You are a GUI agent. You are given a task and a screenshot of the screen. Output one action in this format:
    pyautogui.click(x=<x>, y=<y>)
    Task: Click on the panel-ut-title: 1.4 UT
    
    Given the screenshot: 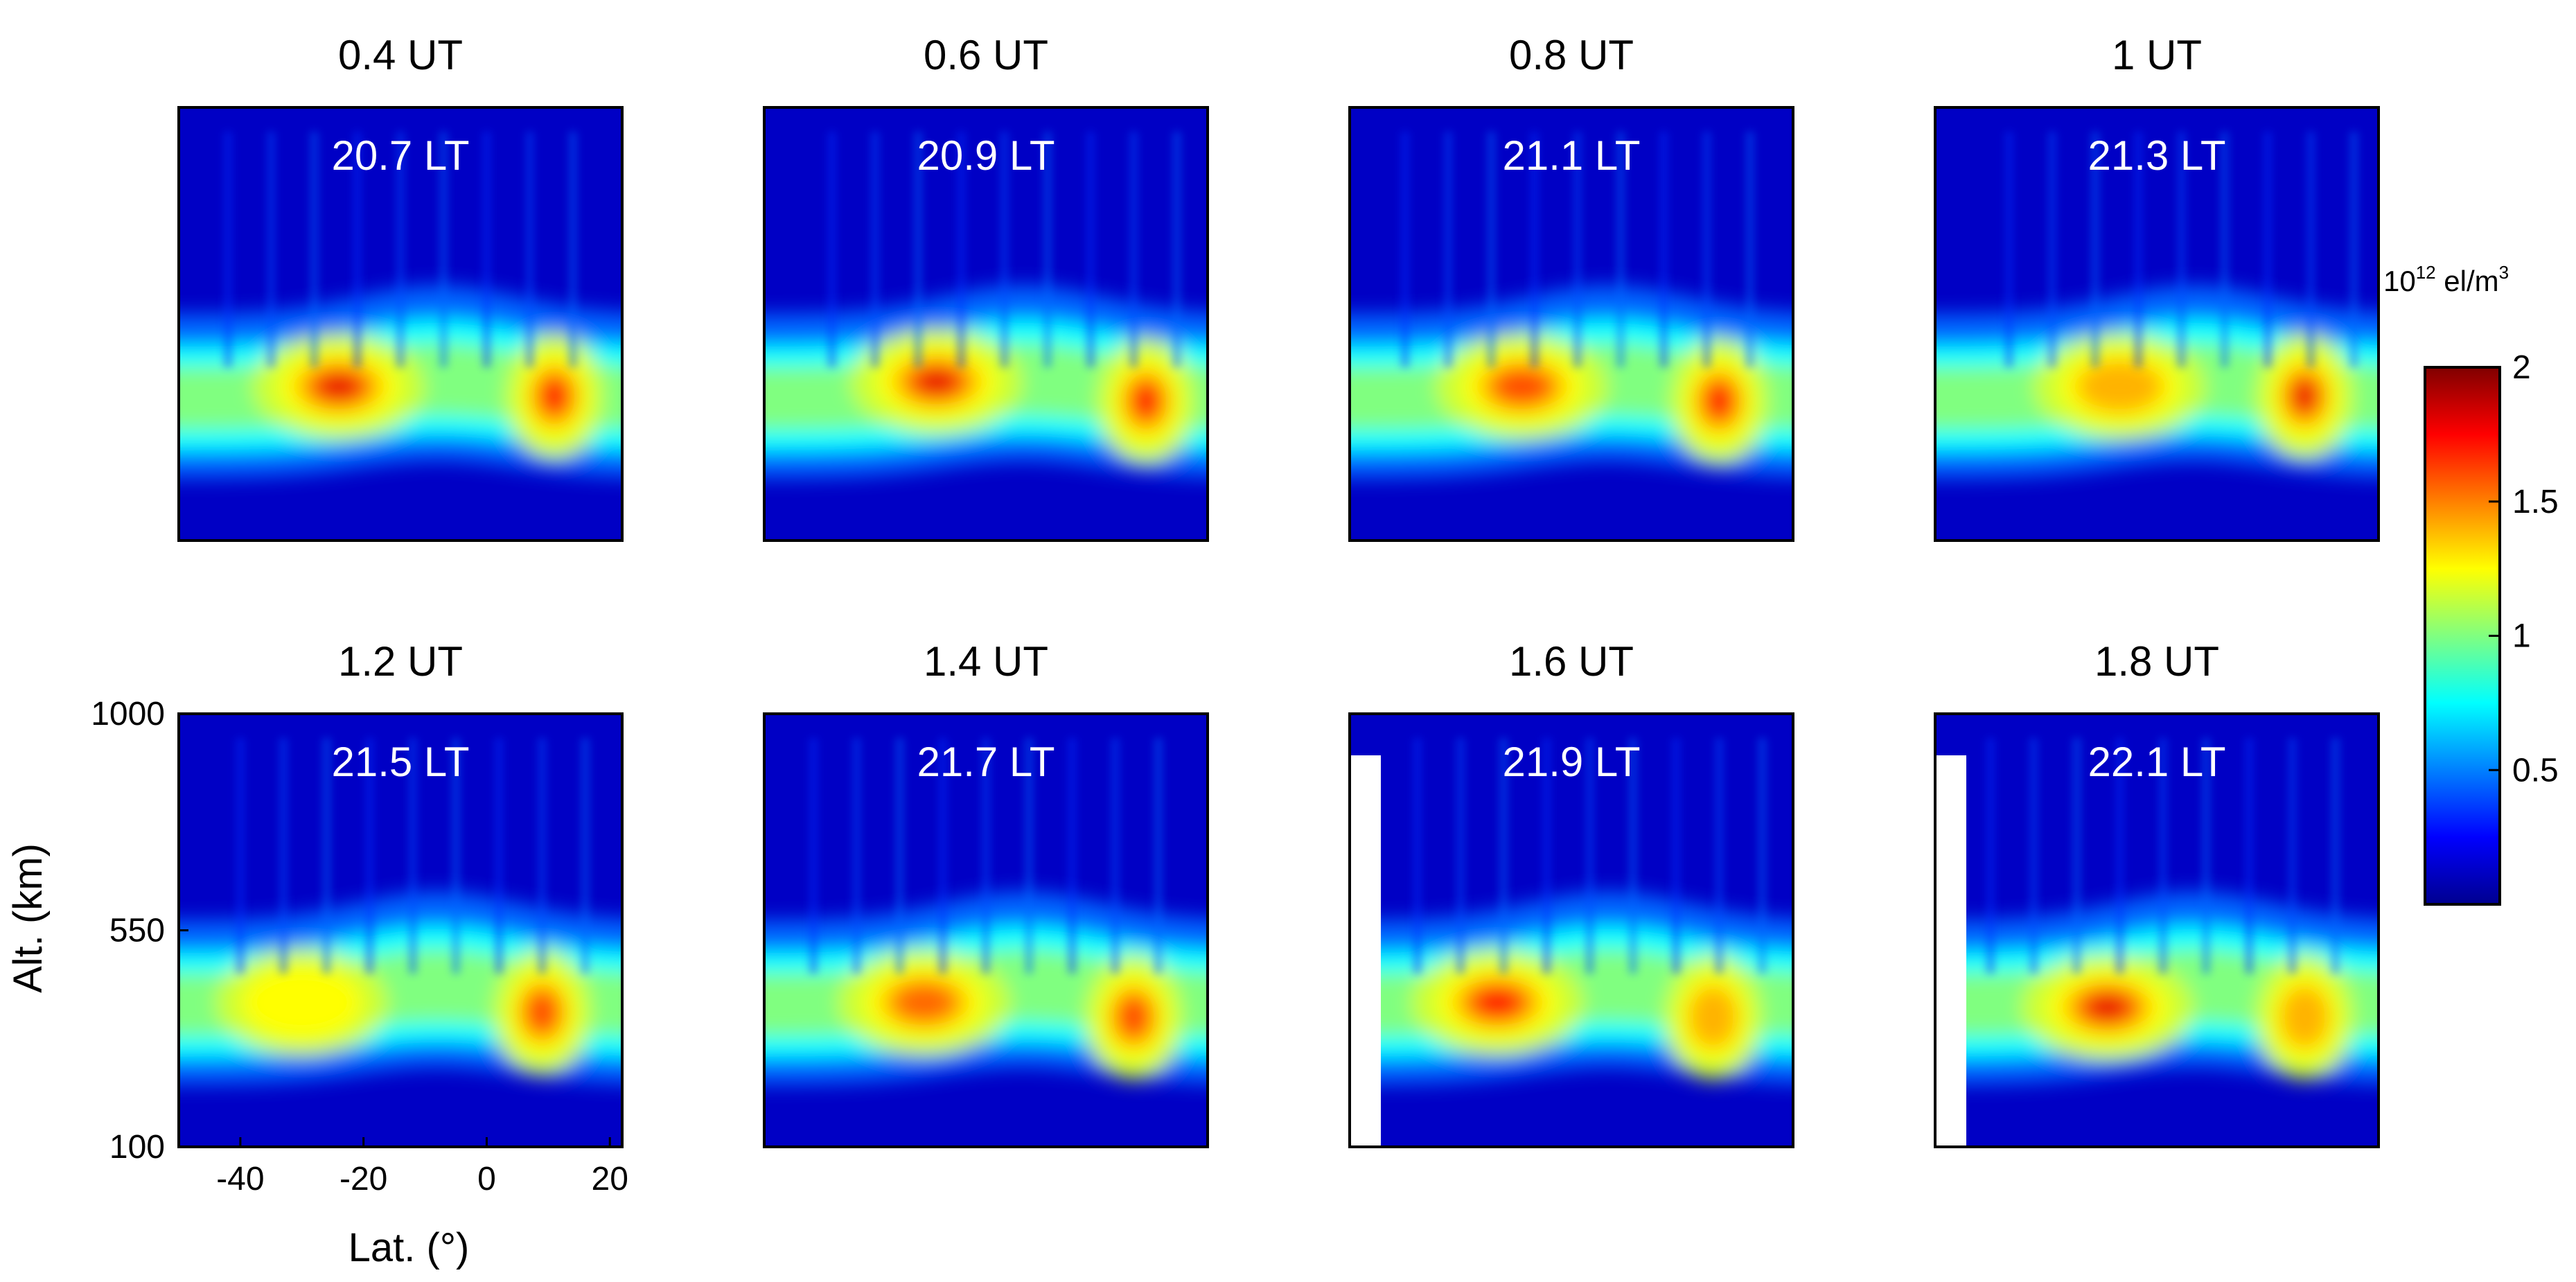 What is the action you would take?
    pyautogui.click(x=986, y=661)
    